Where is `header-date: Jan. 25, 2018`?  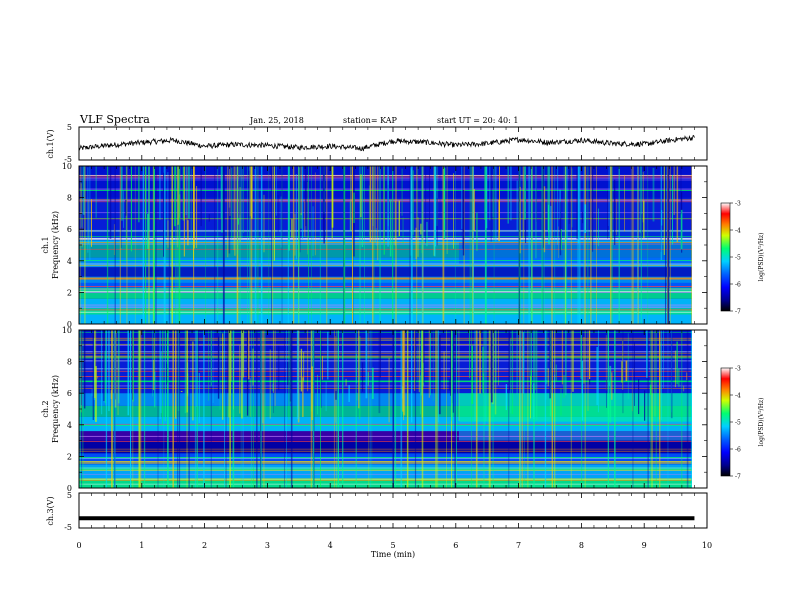
header-date: Jan. 25, 2018 is located at coordinates (276, 120).